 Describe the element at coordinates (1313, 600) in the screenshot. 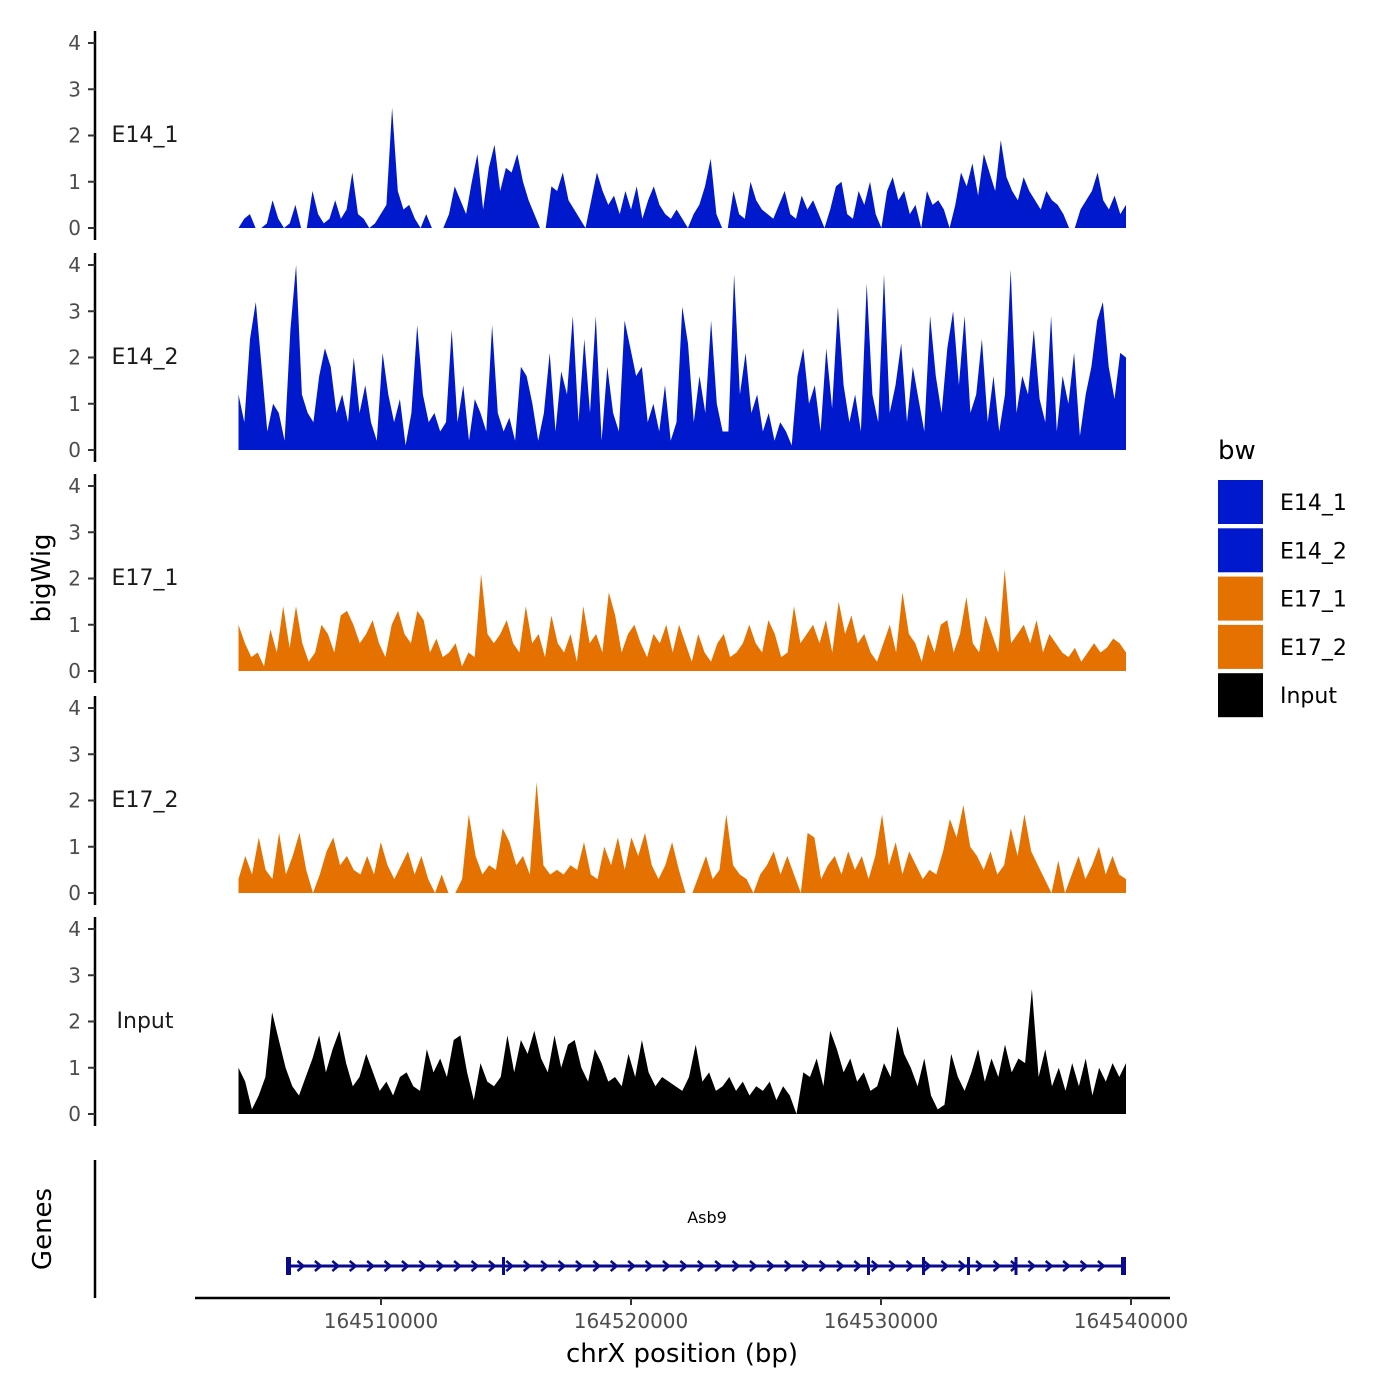

I see `legend-label: E17_1` at that location.